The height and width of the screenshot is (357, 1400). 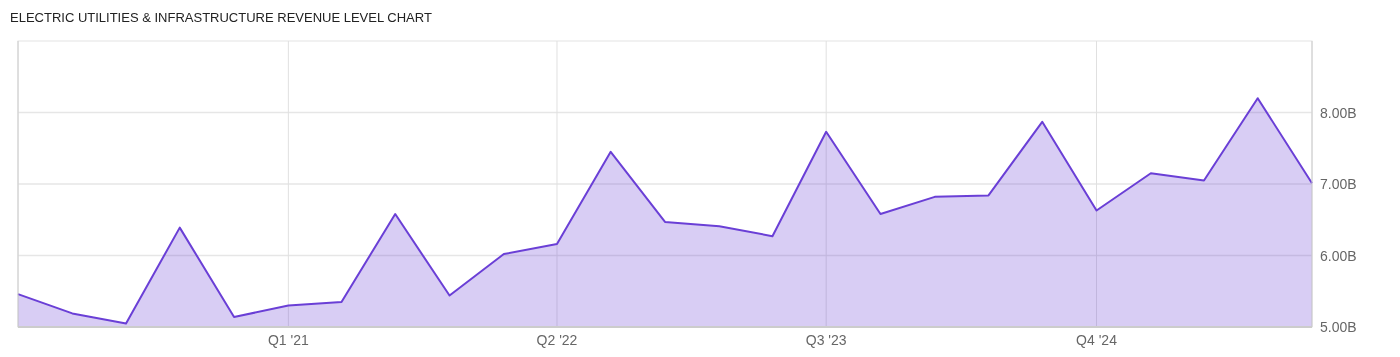 I want to click on x-tick-label: Q2 '22, so click(x=557, y=340).